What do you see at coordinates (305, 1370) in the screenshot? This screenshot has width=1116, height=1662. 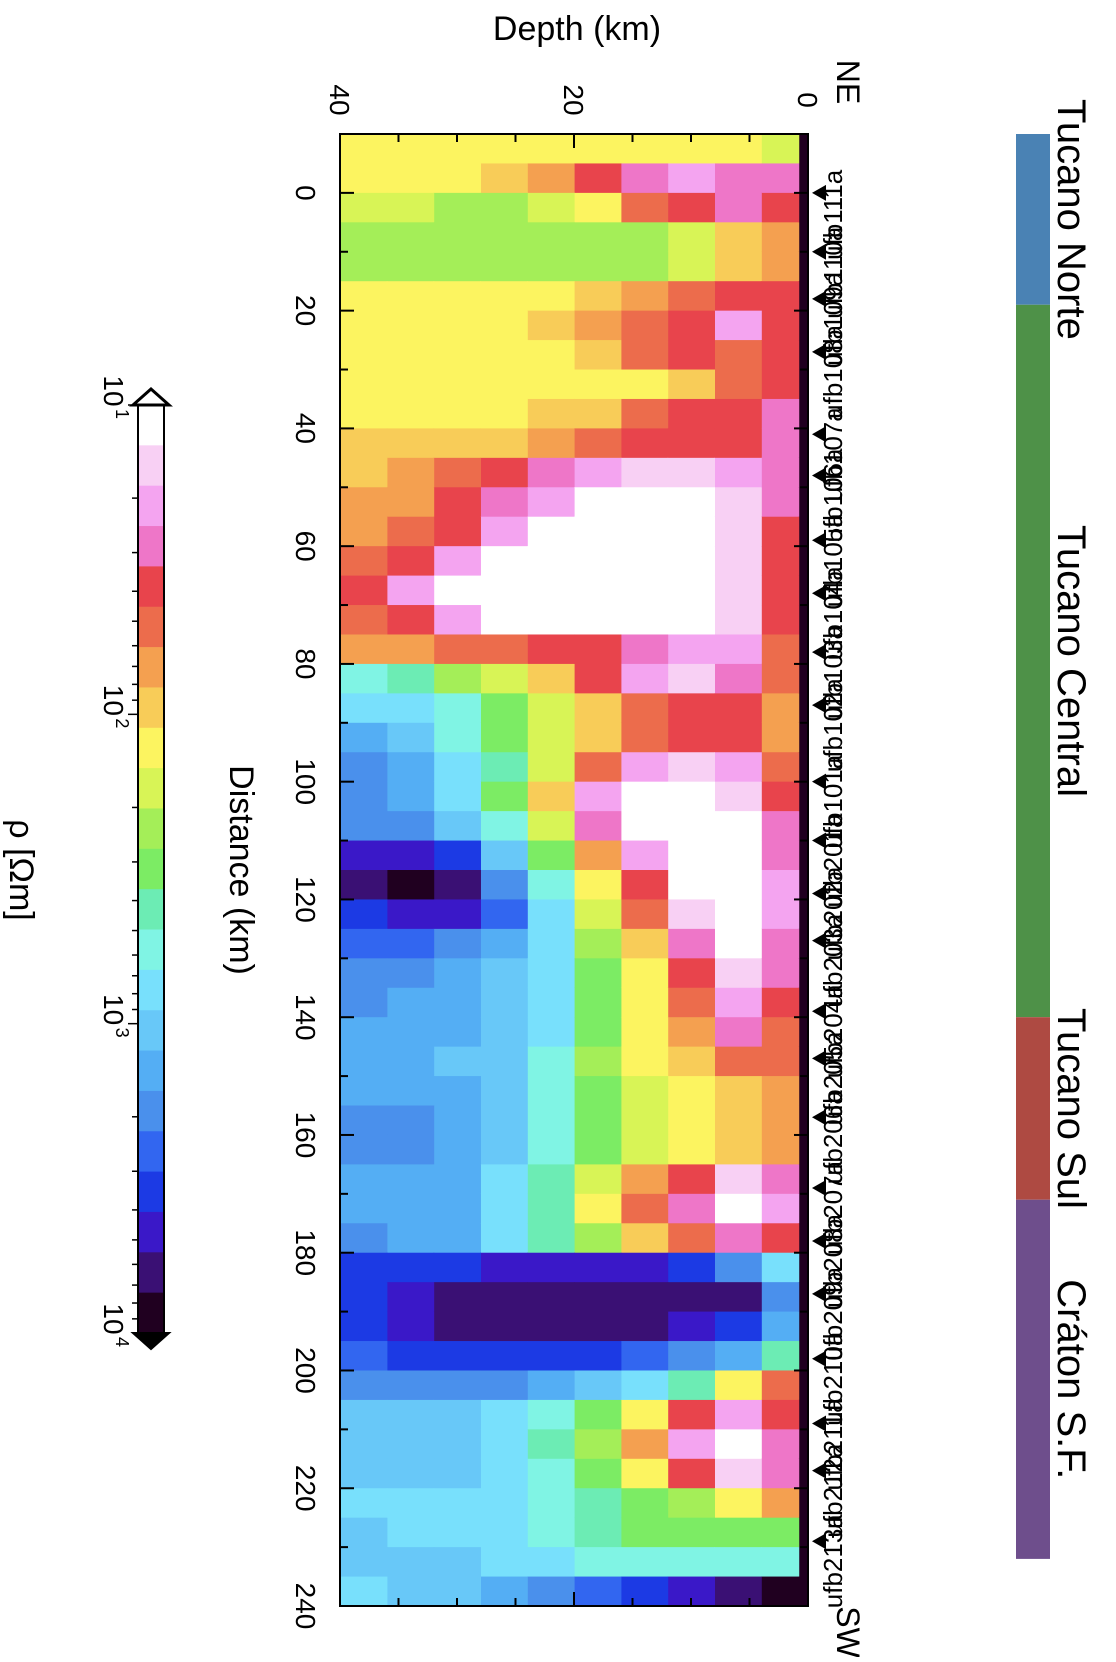 I see `distance-tick-label: 200` at bounding box center [305, 1370].